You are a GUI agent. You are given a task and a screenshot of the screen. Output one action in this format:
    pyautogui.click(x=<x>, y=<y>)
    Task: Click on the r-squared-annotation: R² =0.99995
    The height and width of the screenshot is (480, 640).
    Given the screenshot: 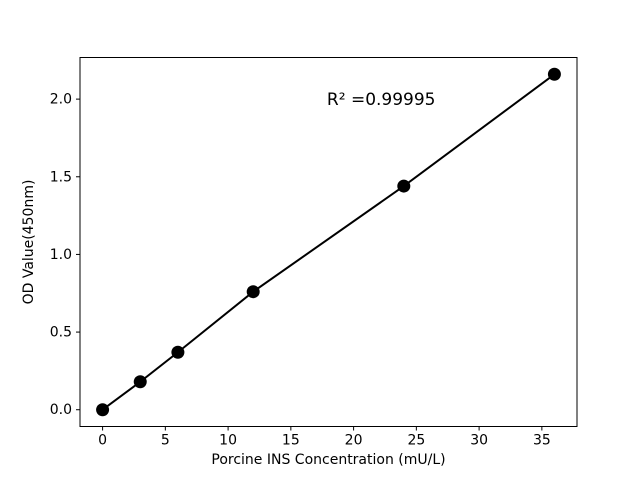 What is the action you would take?
    pyautogui.click(x=381, y=100)
    